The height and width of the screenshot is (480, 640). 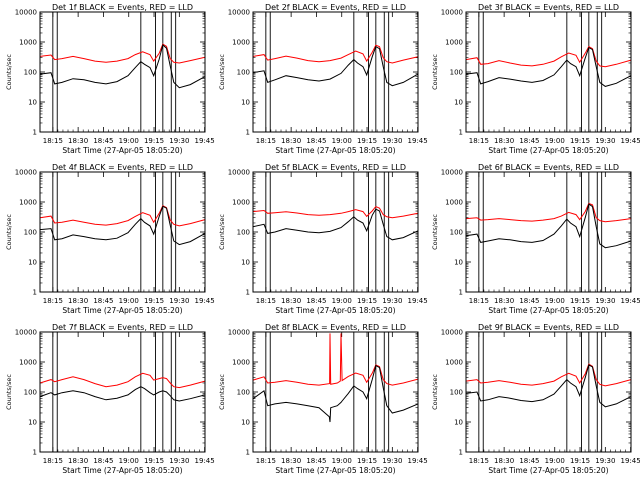 What do you see at coordinates (548, 327) in the screenshot?
I see `panel-title: Det 9f BLACK = Events, RED = LLD` at bounding box center [548, 327].